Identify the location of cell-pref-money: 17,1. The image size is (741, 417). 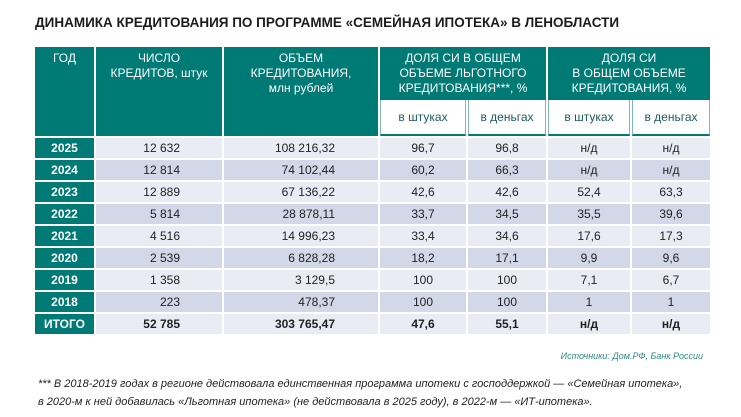
(507, 257).